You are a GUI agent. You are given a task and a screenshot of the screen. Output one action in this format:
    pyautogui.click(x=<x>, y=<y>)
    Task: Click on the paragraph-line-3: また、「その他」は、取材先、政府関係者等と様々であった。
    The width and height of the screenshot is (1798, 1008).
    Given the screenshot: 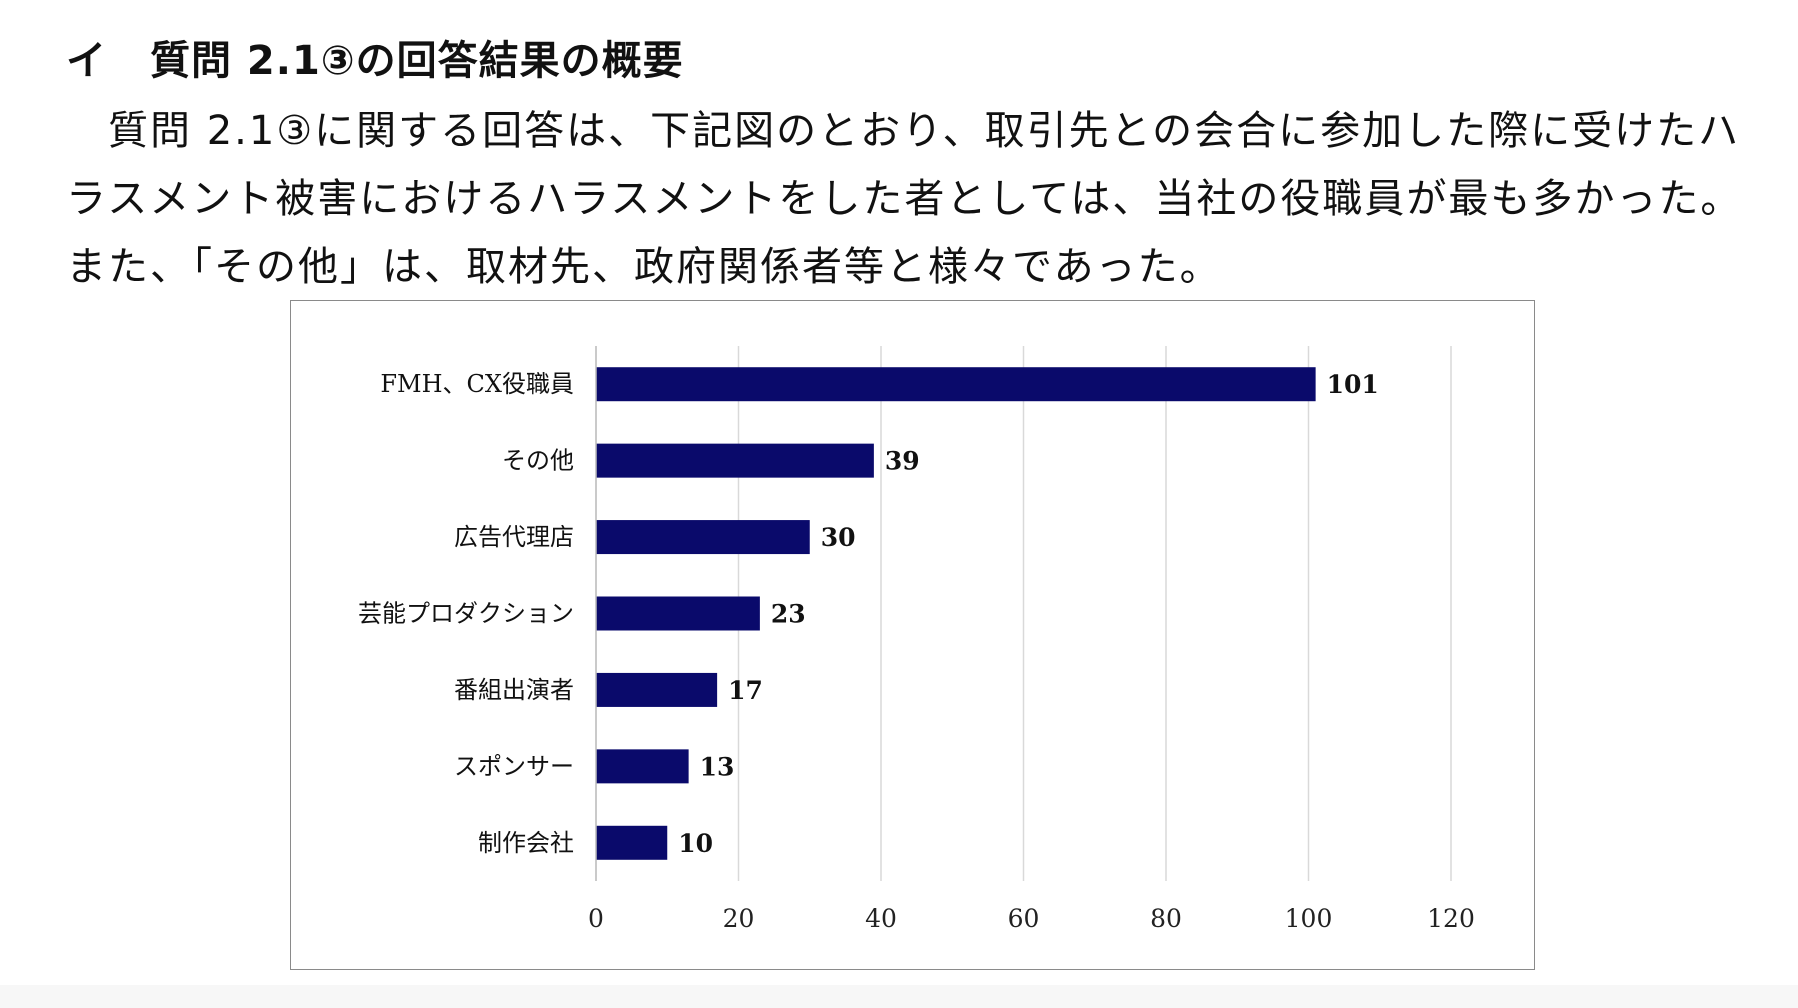 What is the action you would take?
    pyautogui.click(x=644, y=267)
    